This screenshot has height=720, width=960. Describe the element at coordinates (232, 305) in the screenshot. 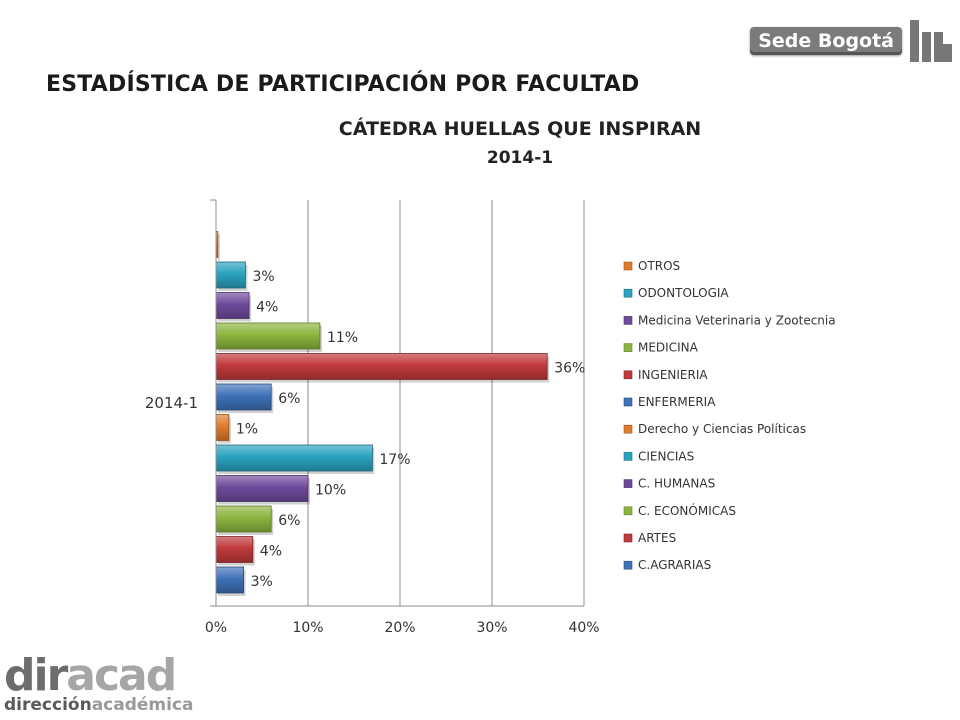

I see `bar-medicina-veterinaria-y-zootecnia` at that location.